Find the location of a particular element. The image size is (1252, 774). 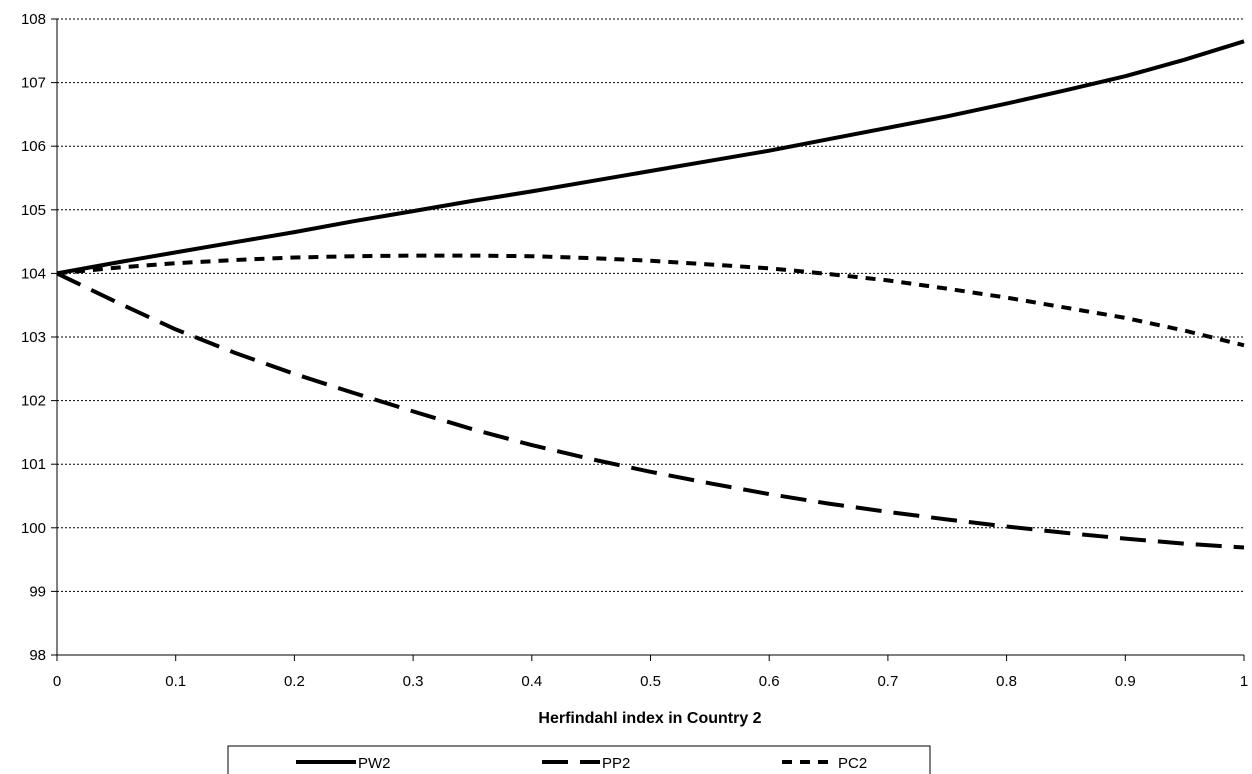

y-tick-label: 101 is located at coordinates (33, 464).